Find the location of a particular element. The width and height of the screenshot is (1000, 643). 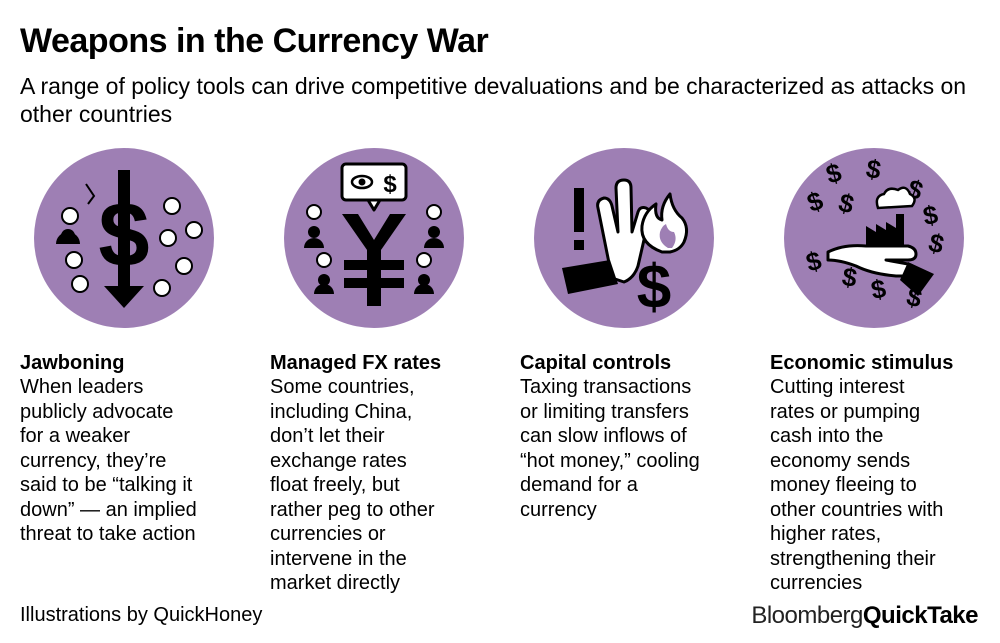

page-title: Weapons in the Currency War is located at coordinates (254, 41).